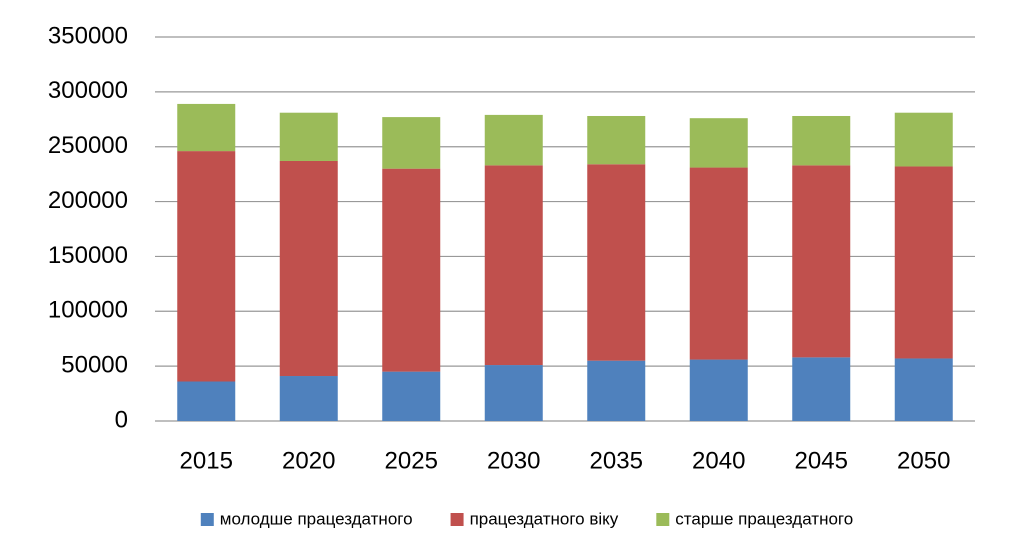 Image resolution: width=1024 pixels, height=554 pixels. What do you see at coordinates (88, 255) in the screenshot?
I see `y-tick-label: 150000` at bounding box center [88, 255].